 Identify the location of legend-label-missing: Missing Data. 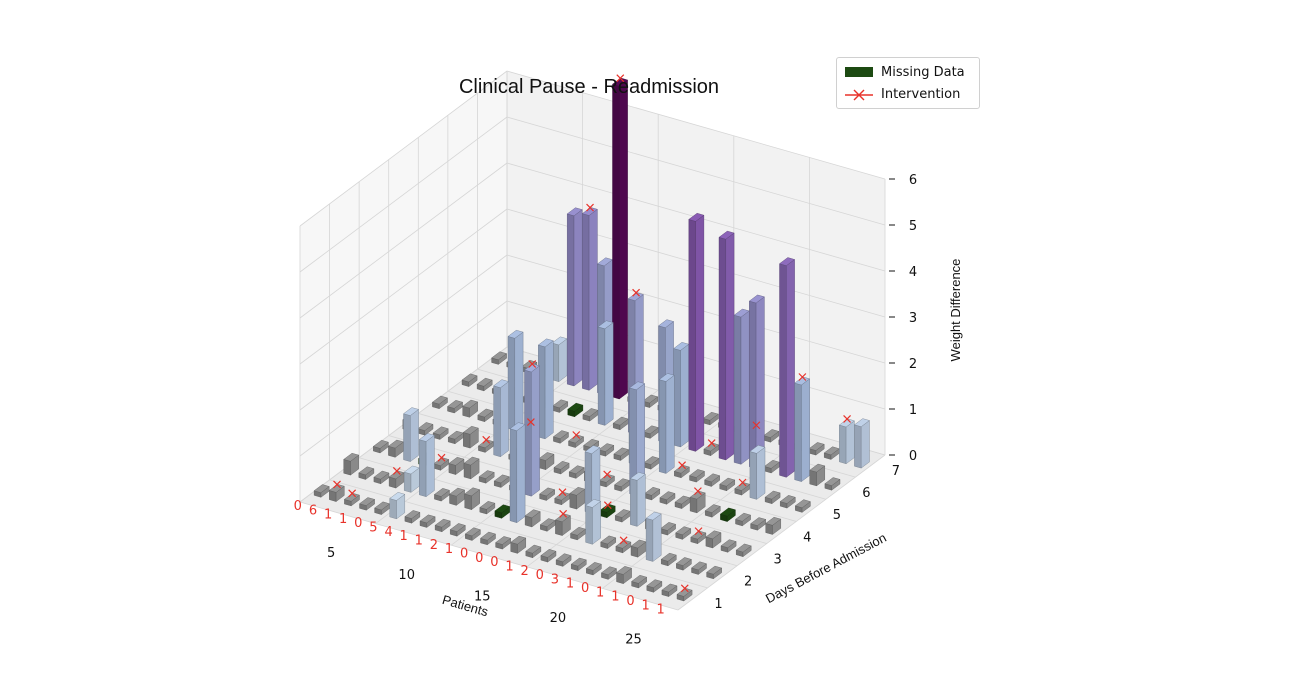
(923, 72).